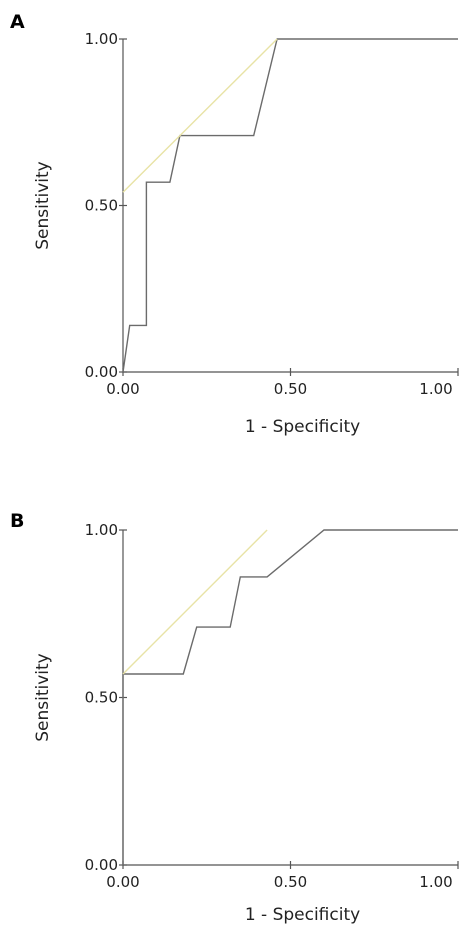 Image resolution: width=463 pixels, height=929 pixels. Describe the element at coordinates (17, 22) in the screenshot. I see `panel-label: A` at that location.